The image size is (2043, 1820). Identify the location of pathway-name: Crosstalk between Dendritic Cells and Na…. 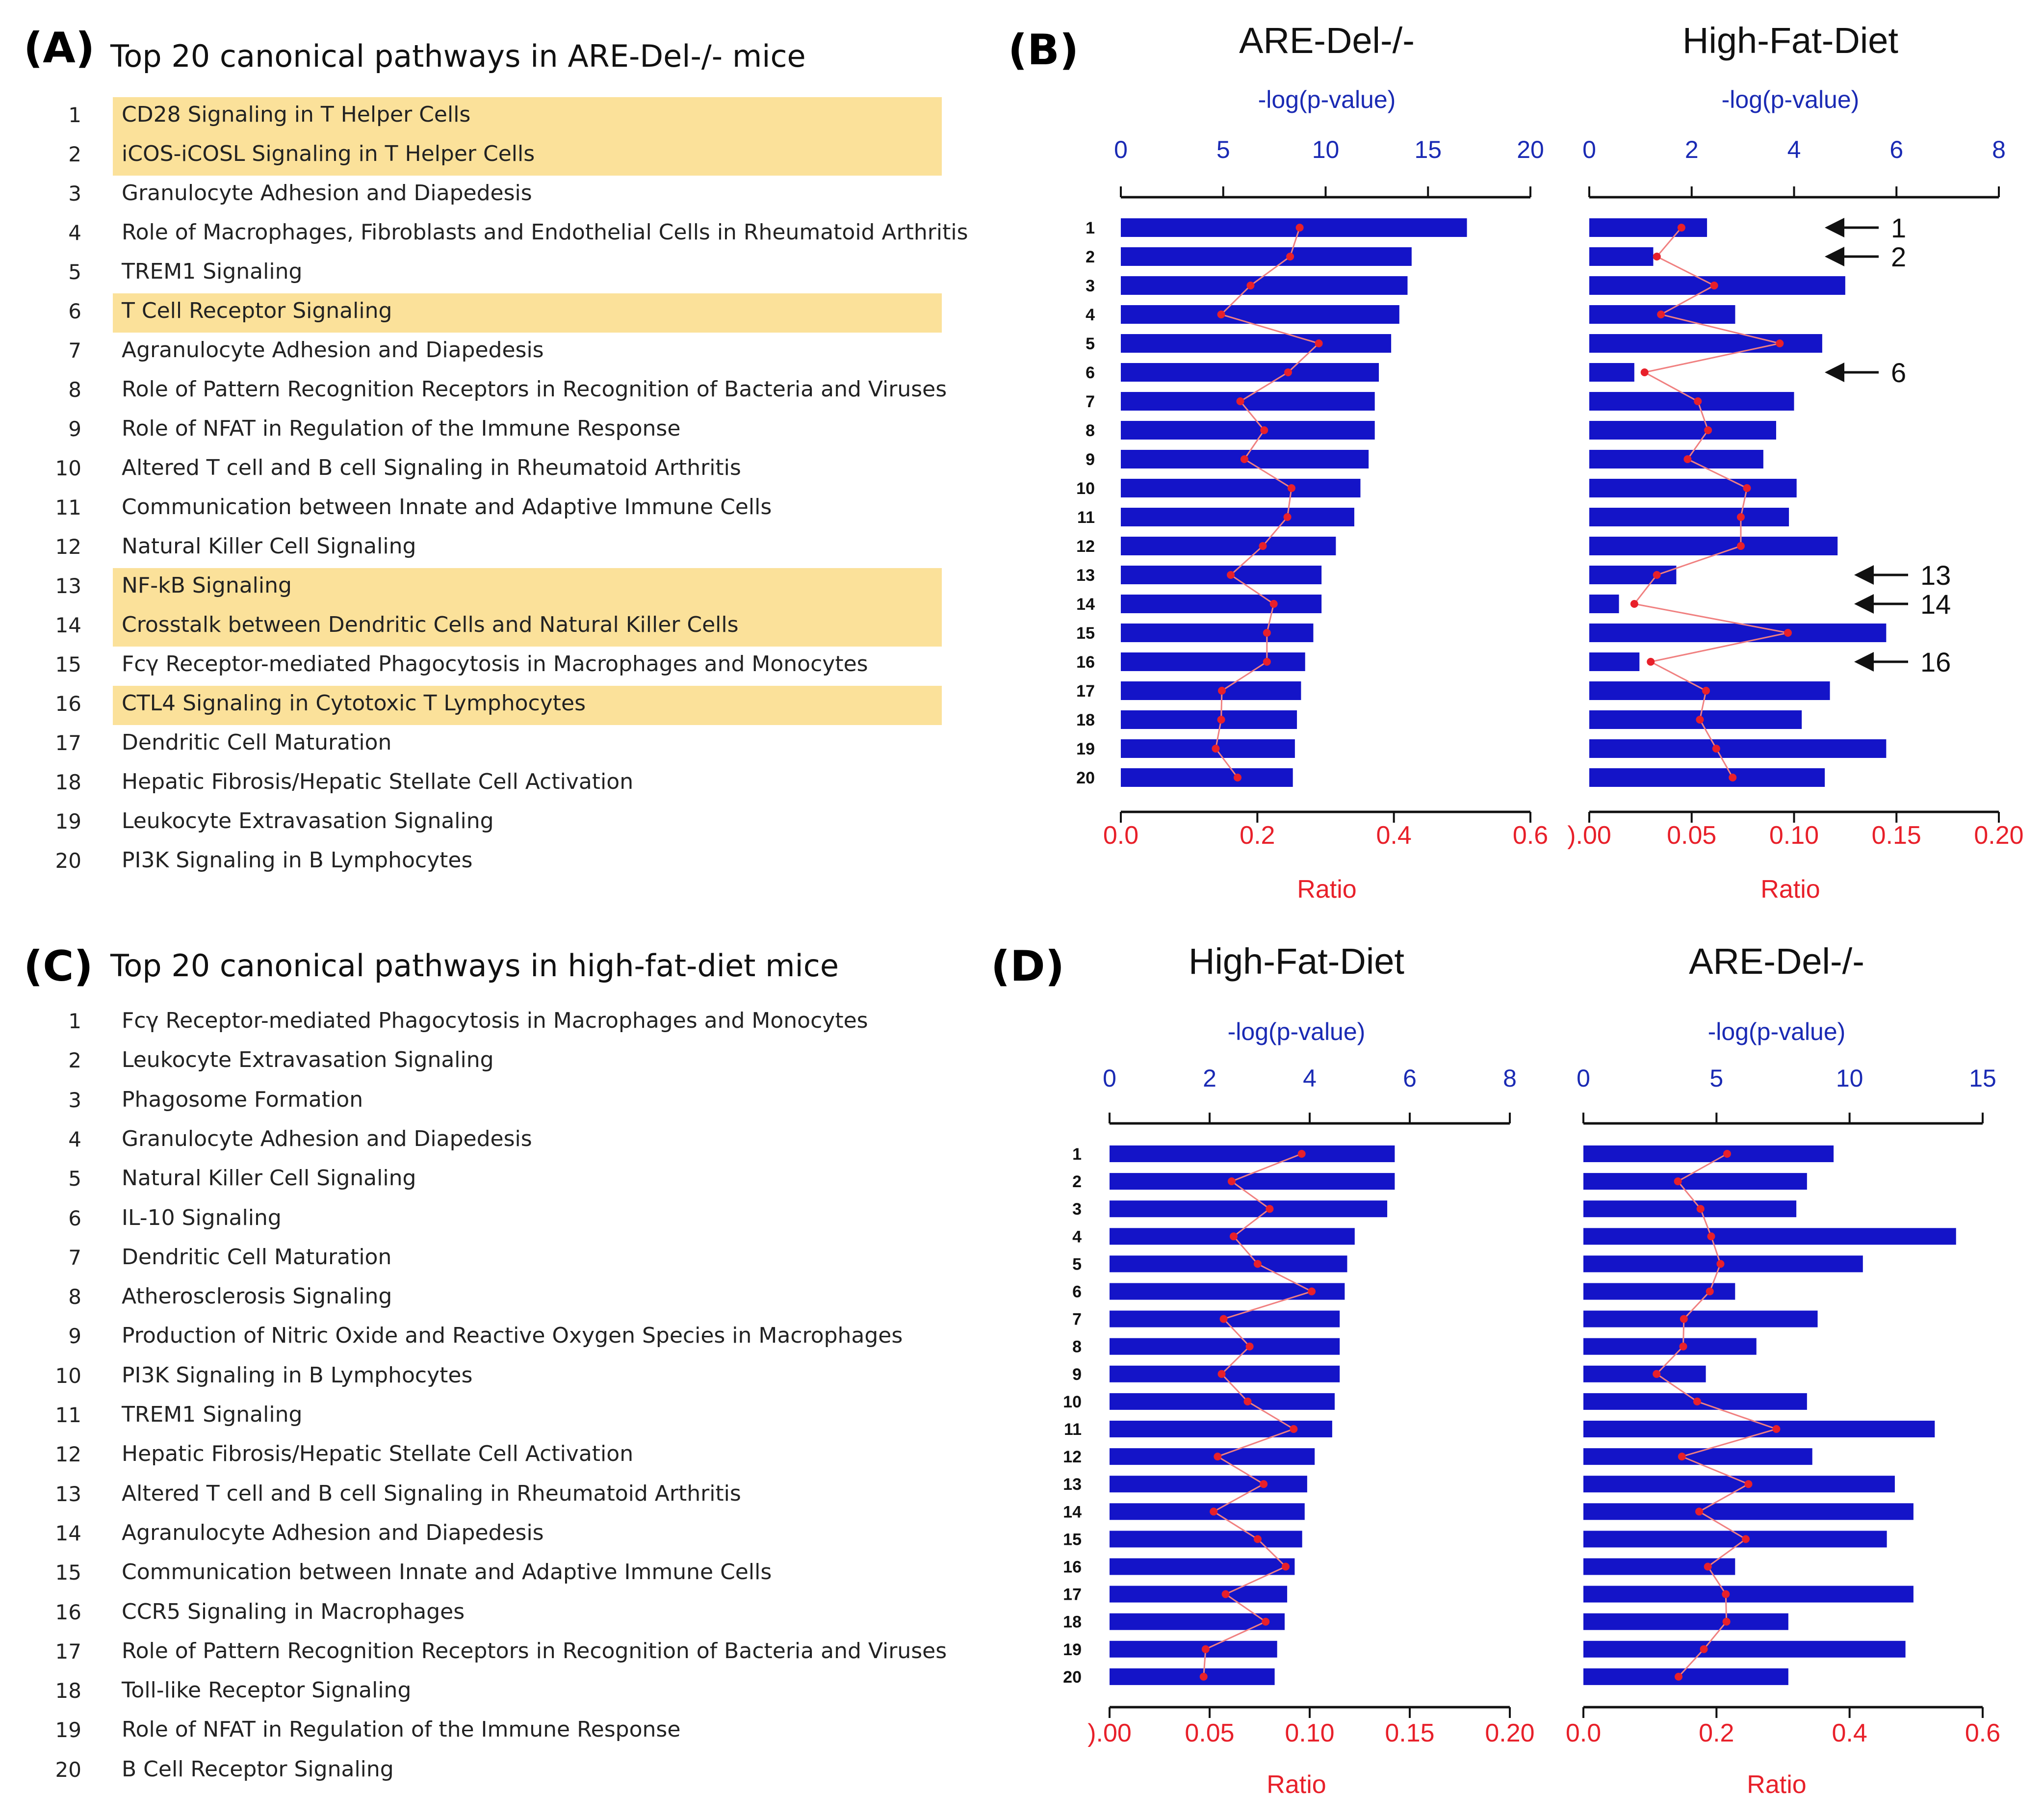
(430, 624).